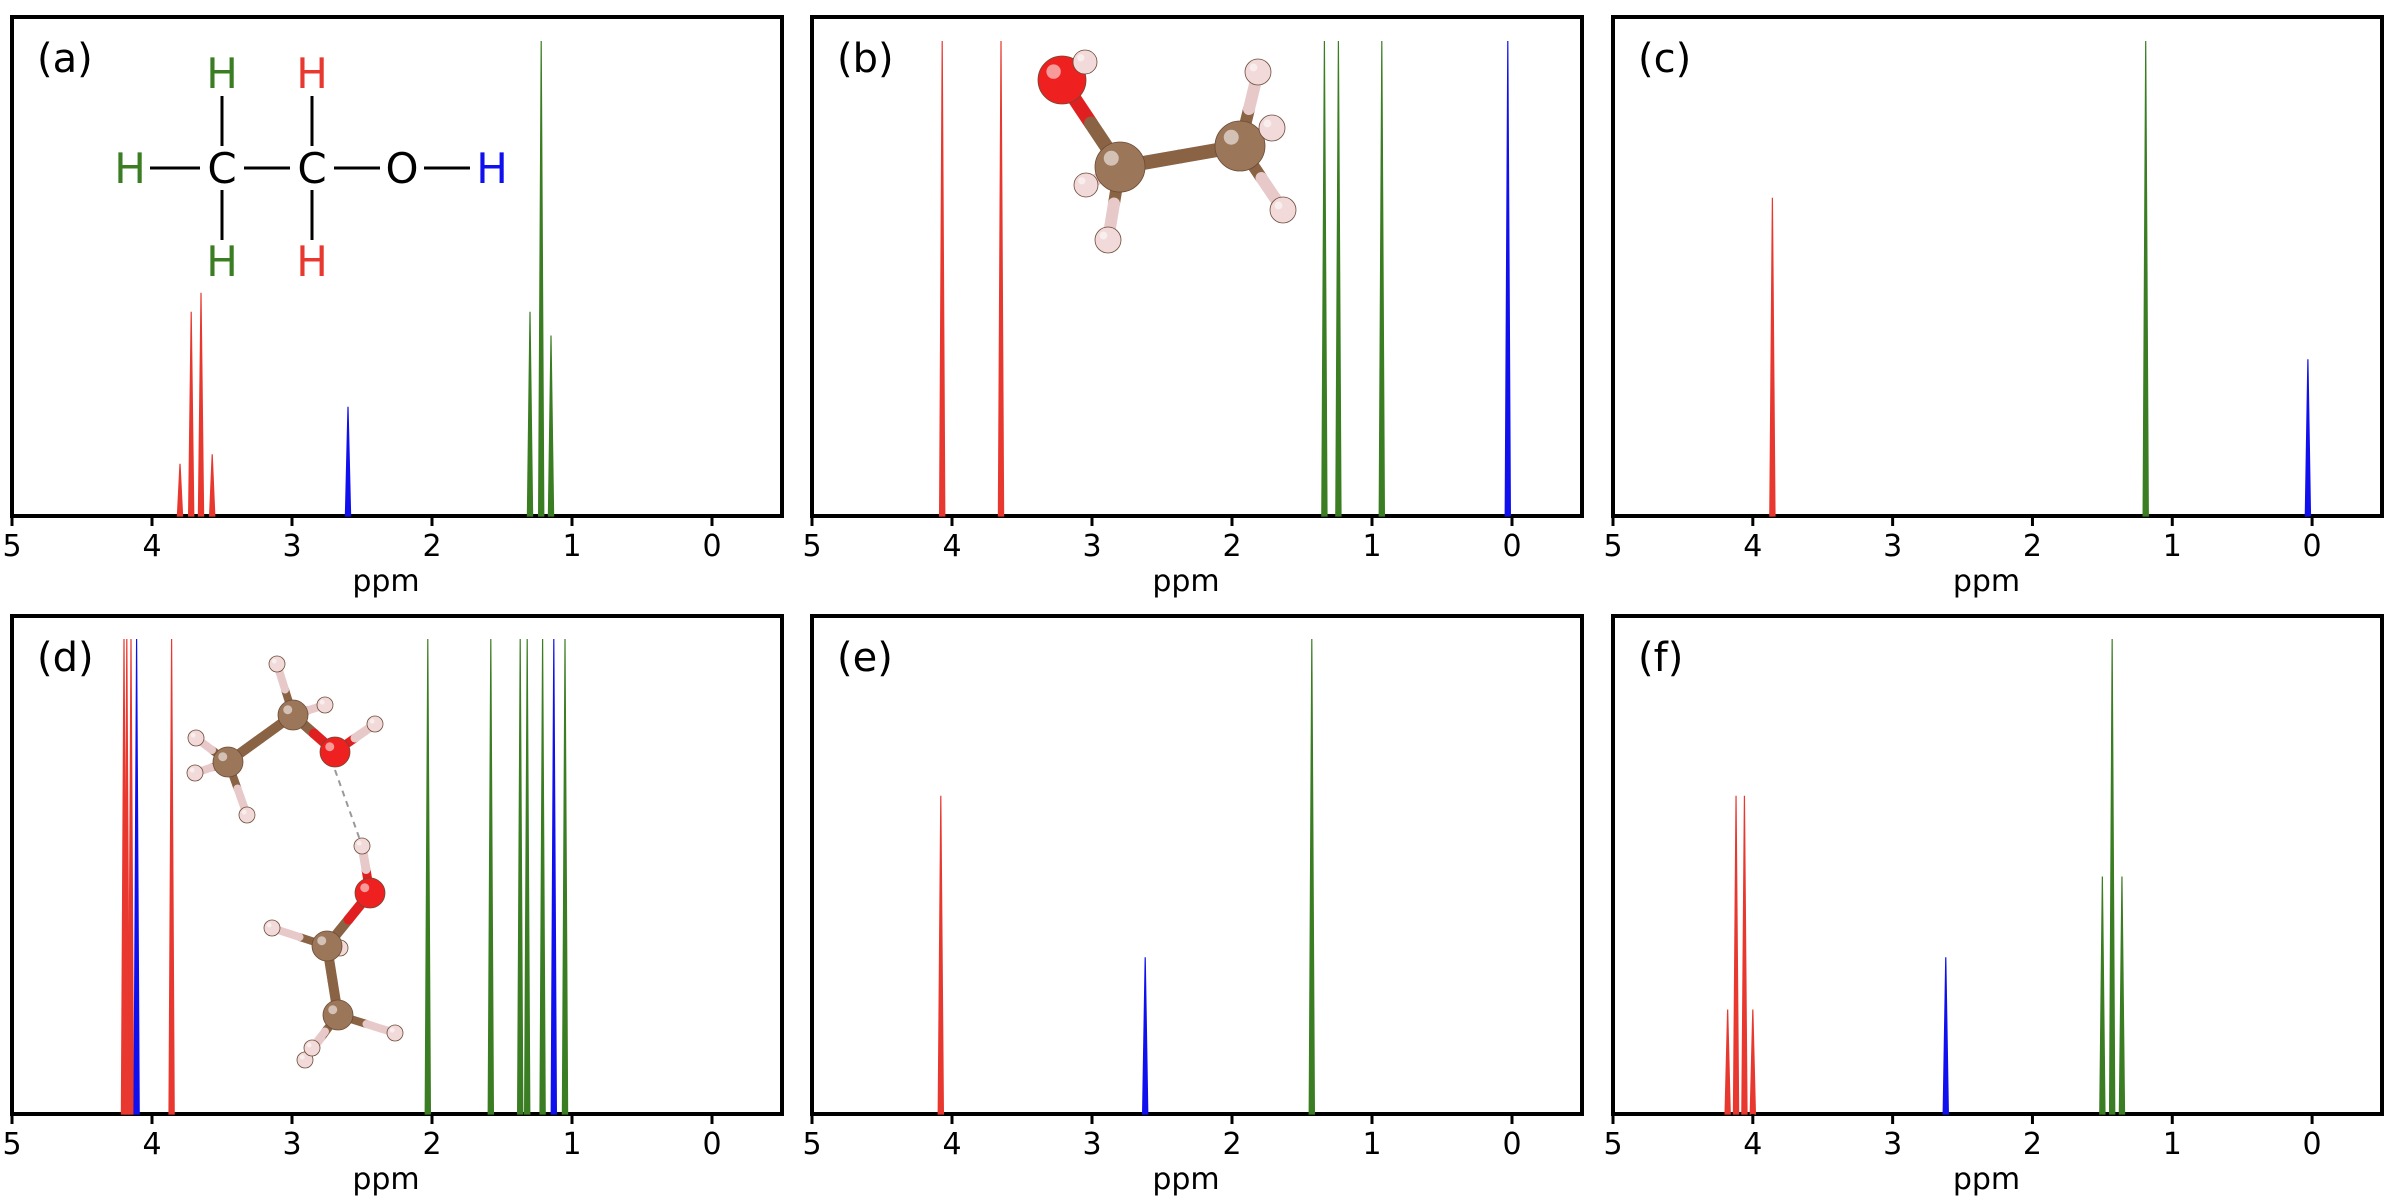 This screenshot has width=2394, height=1198. What do you see at coordinates (865, 658) in the screenshot?
I see `panel-label: (e)` at bounding box center [865, 658].